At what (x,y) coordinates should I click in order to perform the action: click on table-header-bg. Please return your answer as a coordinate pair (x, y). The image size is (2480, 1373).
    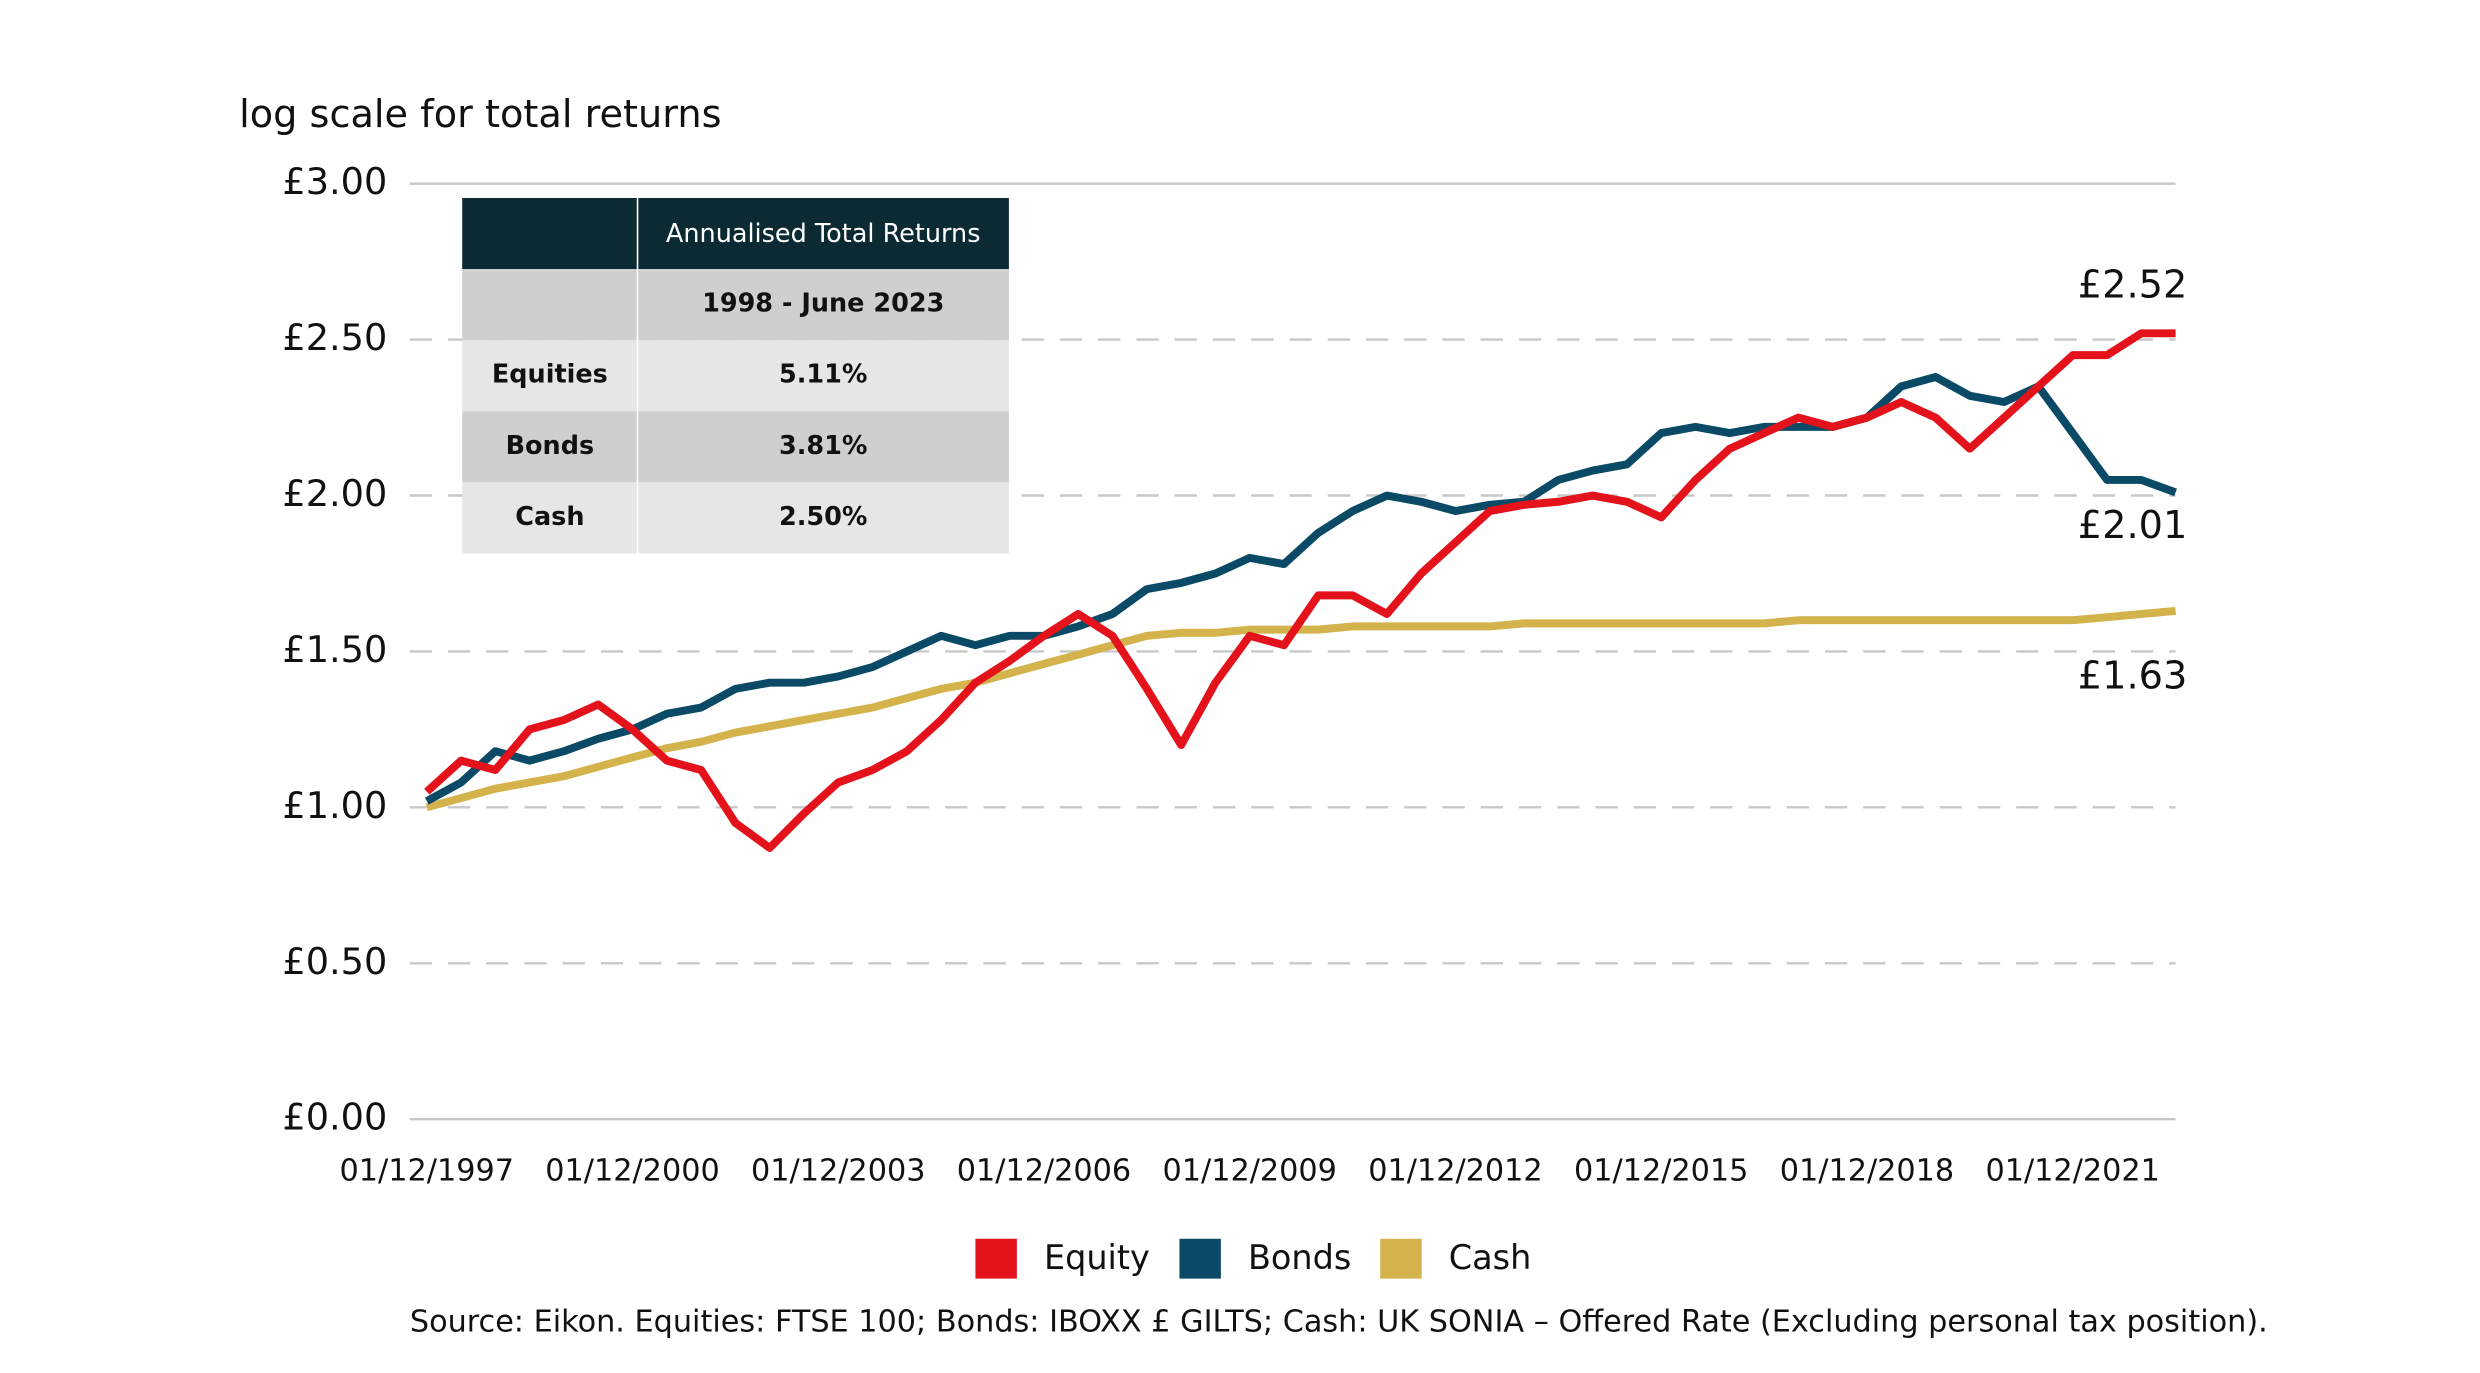
    Looking at the image, I should click on (735, 233).